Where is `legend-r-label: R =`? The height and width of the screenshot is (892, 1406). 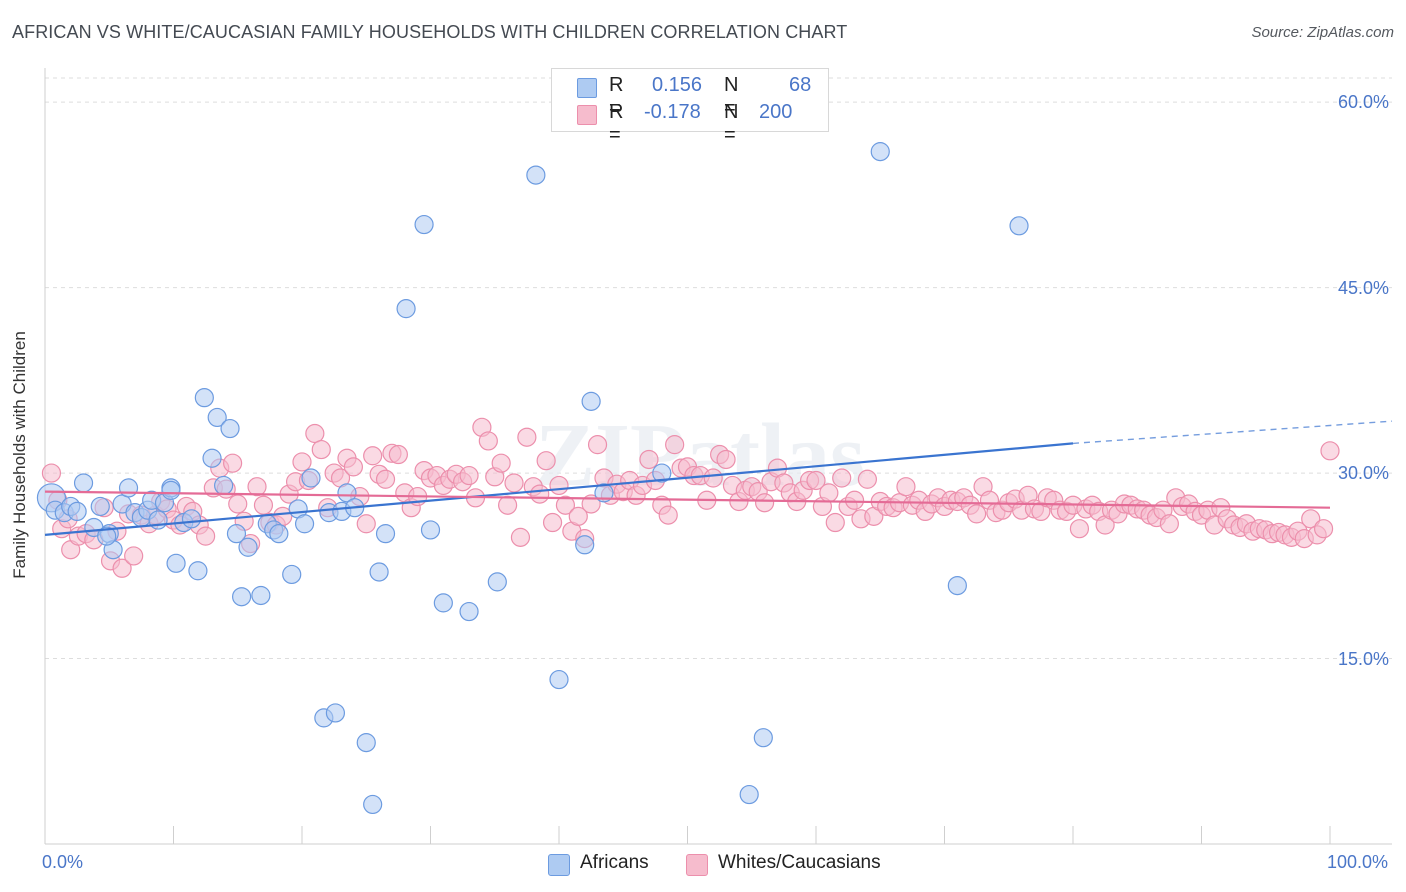
legend-r-label: R = is located at coordinates (616, 96).